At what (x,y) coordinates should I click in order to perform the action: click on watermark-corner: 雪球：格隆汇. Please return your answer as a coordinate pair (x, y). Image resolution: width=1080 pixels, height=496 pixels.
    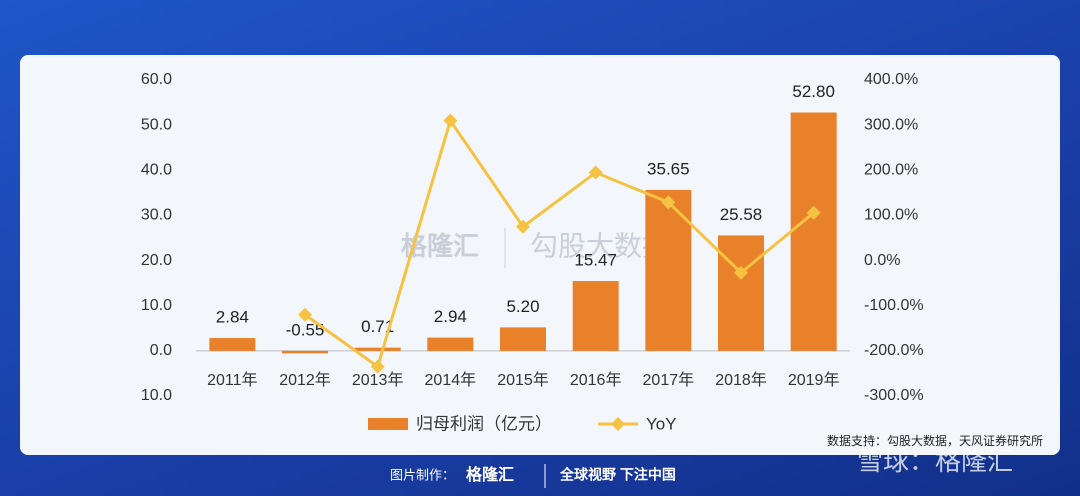
    Looking at the image, I should click on (935, 461).